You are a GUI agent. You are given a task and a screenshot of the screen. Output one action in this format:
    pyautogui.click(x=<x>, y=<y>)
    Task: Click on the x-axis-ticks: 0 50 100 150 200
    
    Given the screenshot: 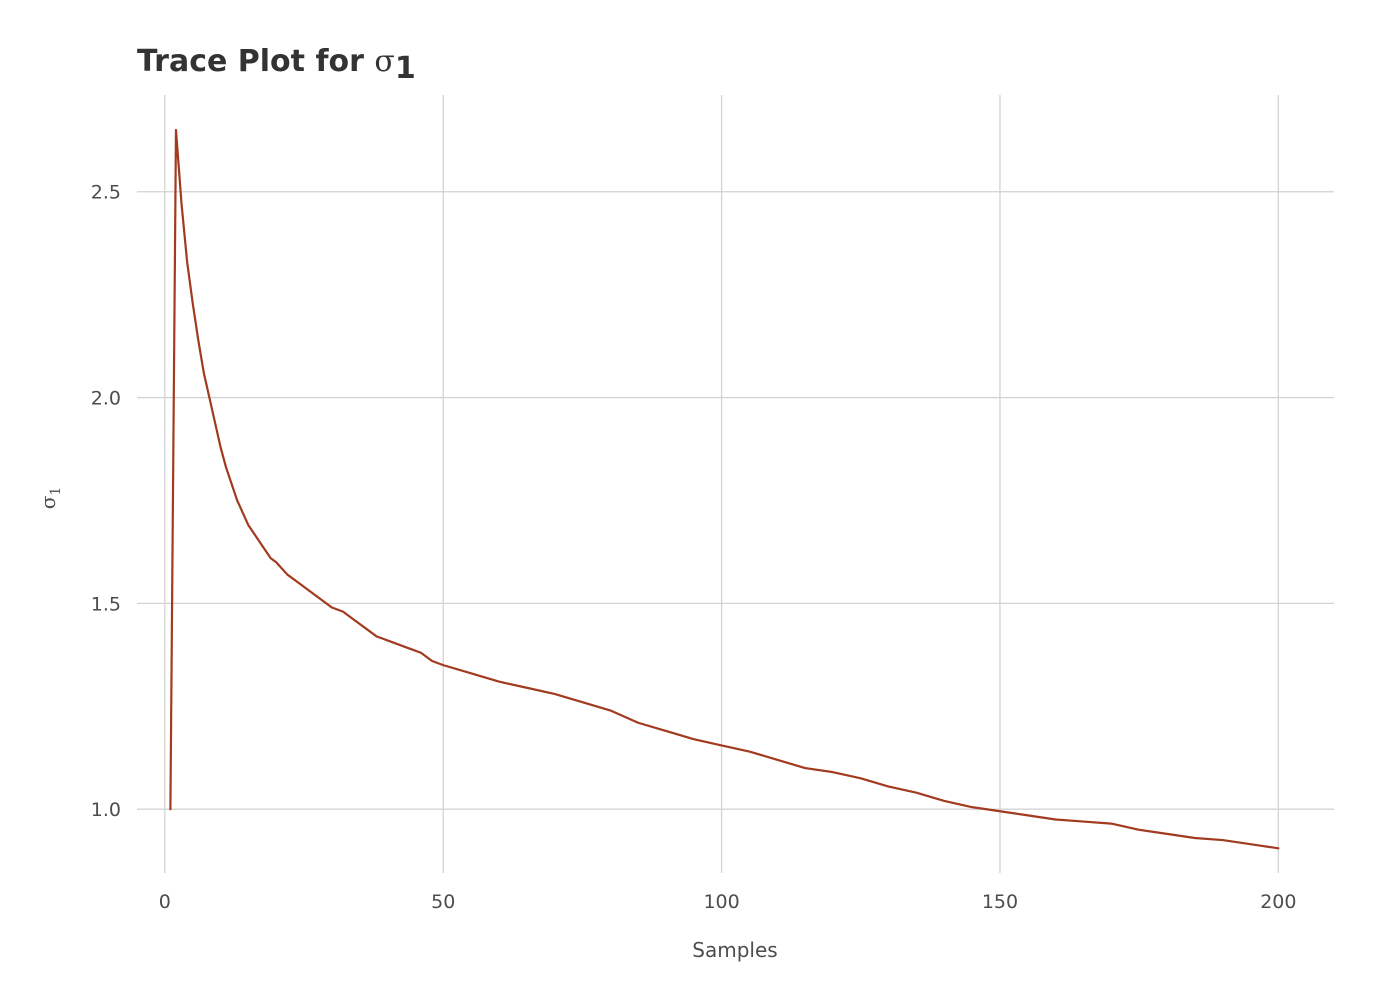 What is the action you would take?
    pyautogui.click(x=728, y=902)
    